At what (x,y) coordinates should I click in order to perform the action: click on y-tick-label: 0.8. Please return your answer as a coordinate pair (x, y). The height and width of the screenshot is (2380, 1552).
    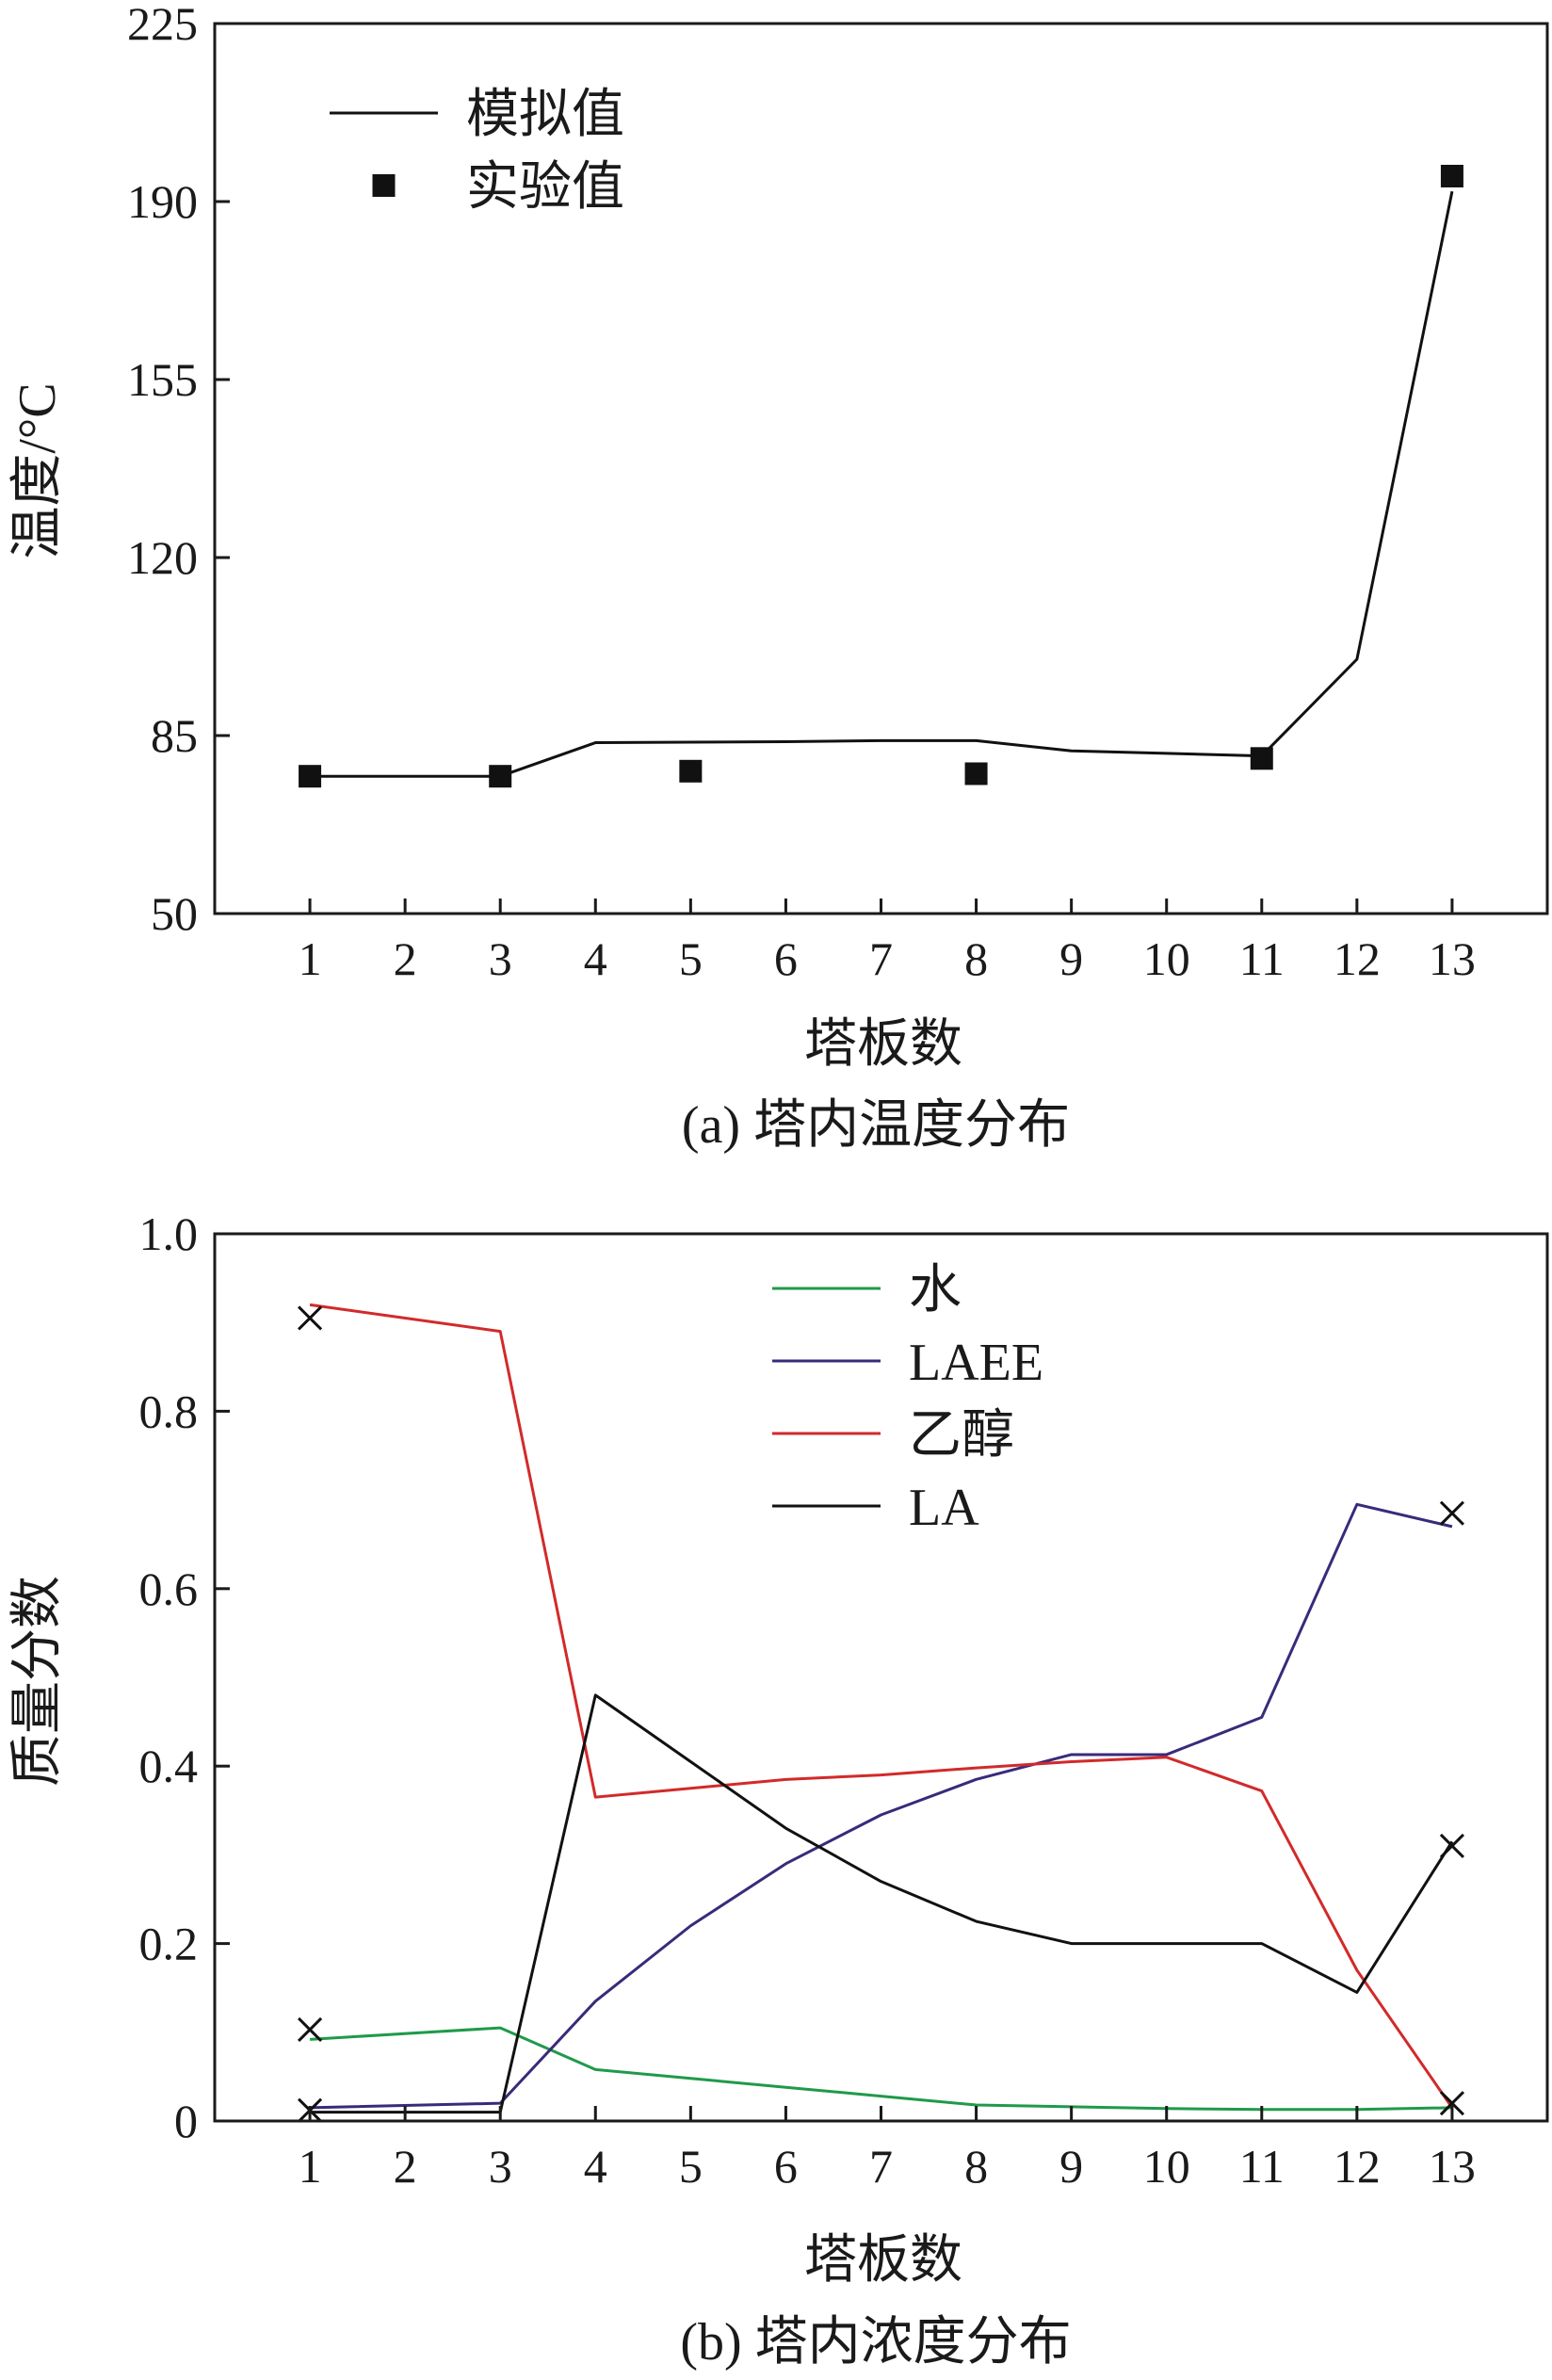
    Looking at the image, I should click on (169, 1410).